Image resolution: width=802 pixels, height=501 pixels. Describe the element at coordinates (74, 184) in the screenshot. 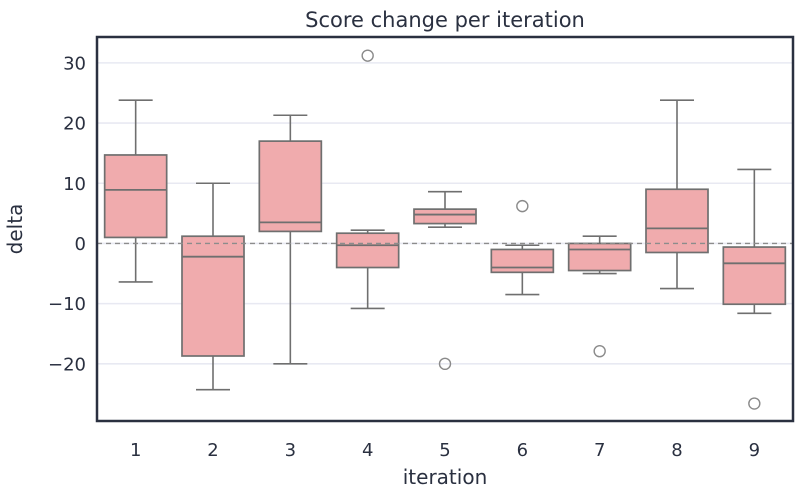

I see `y-tick-label: 10` at that location.